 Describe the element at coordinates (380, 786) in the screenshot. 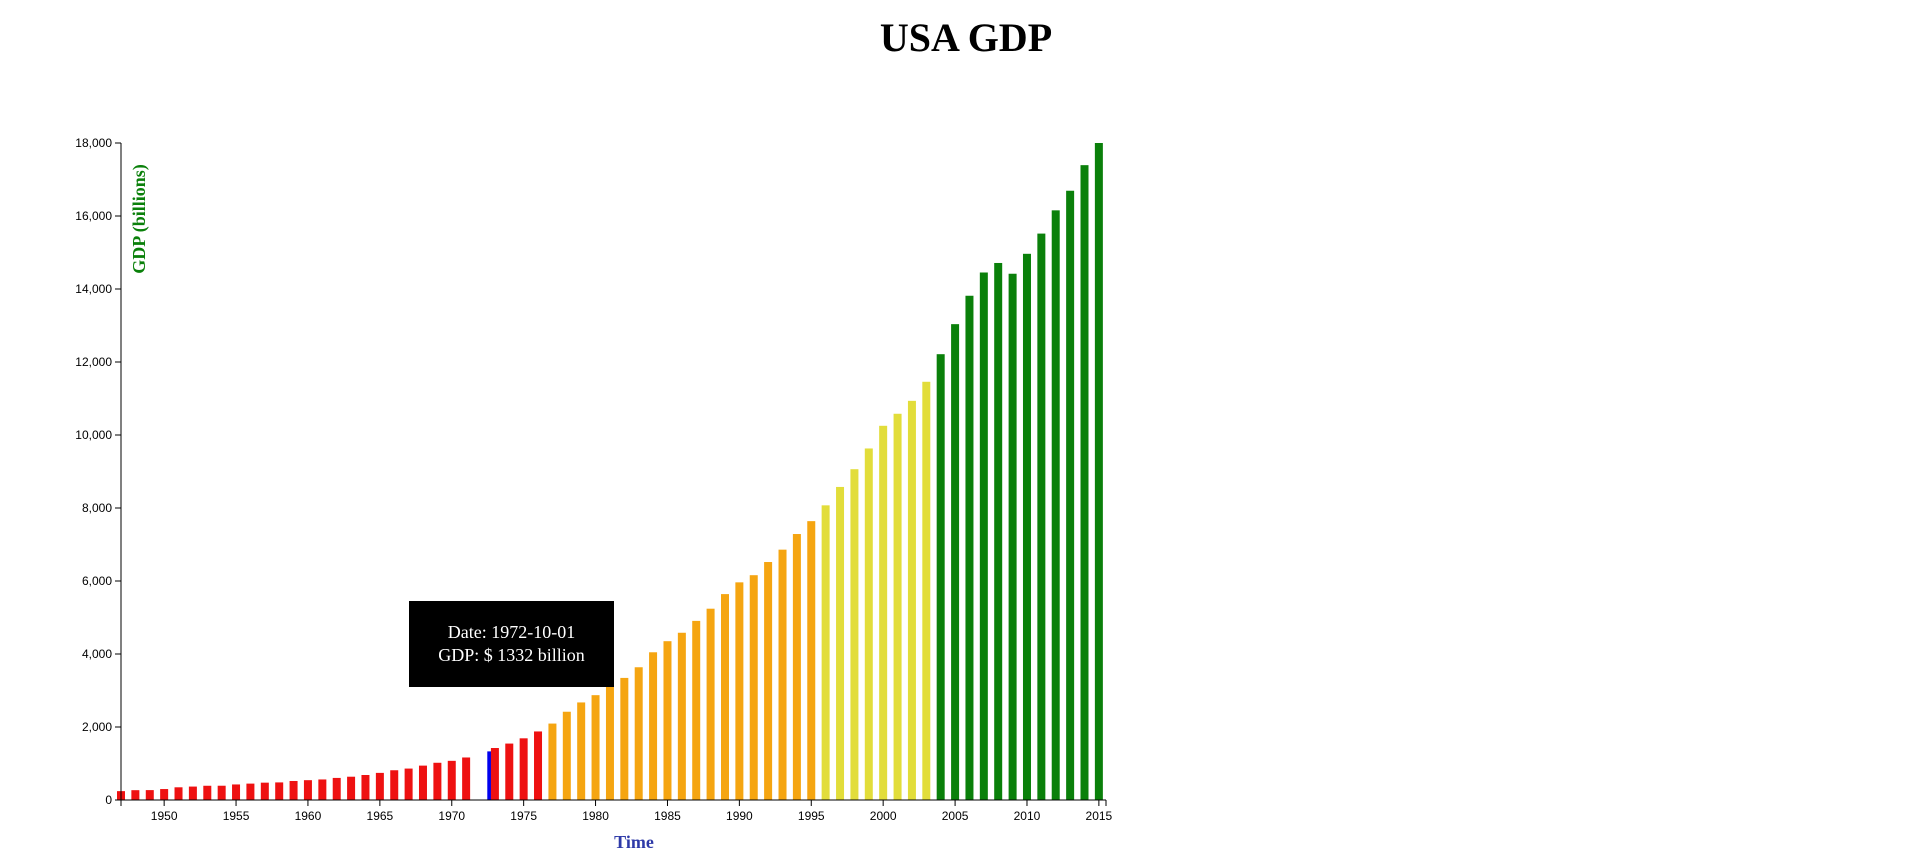

I see `bar-1965` at that location.